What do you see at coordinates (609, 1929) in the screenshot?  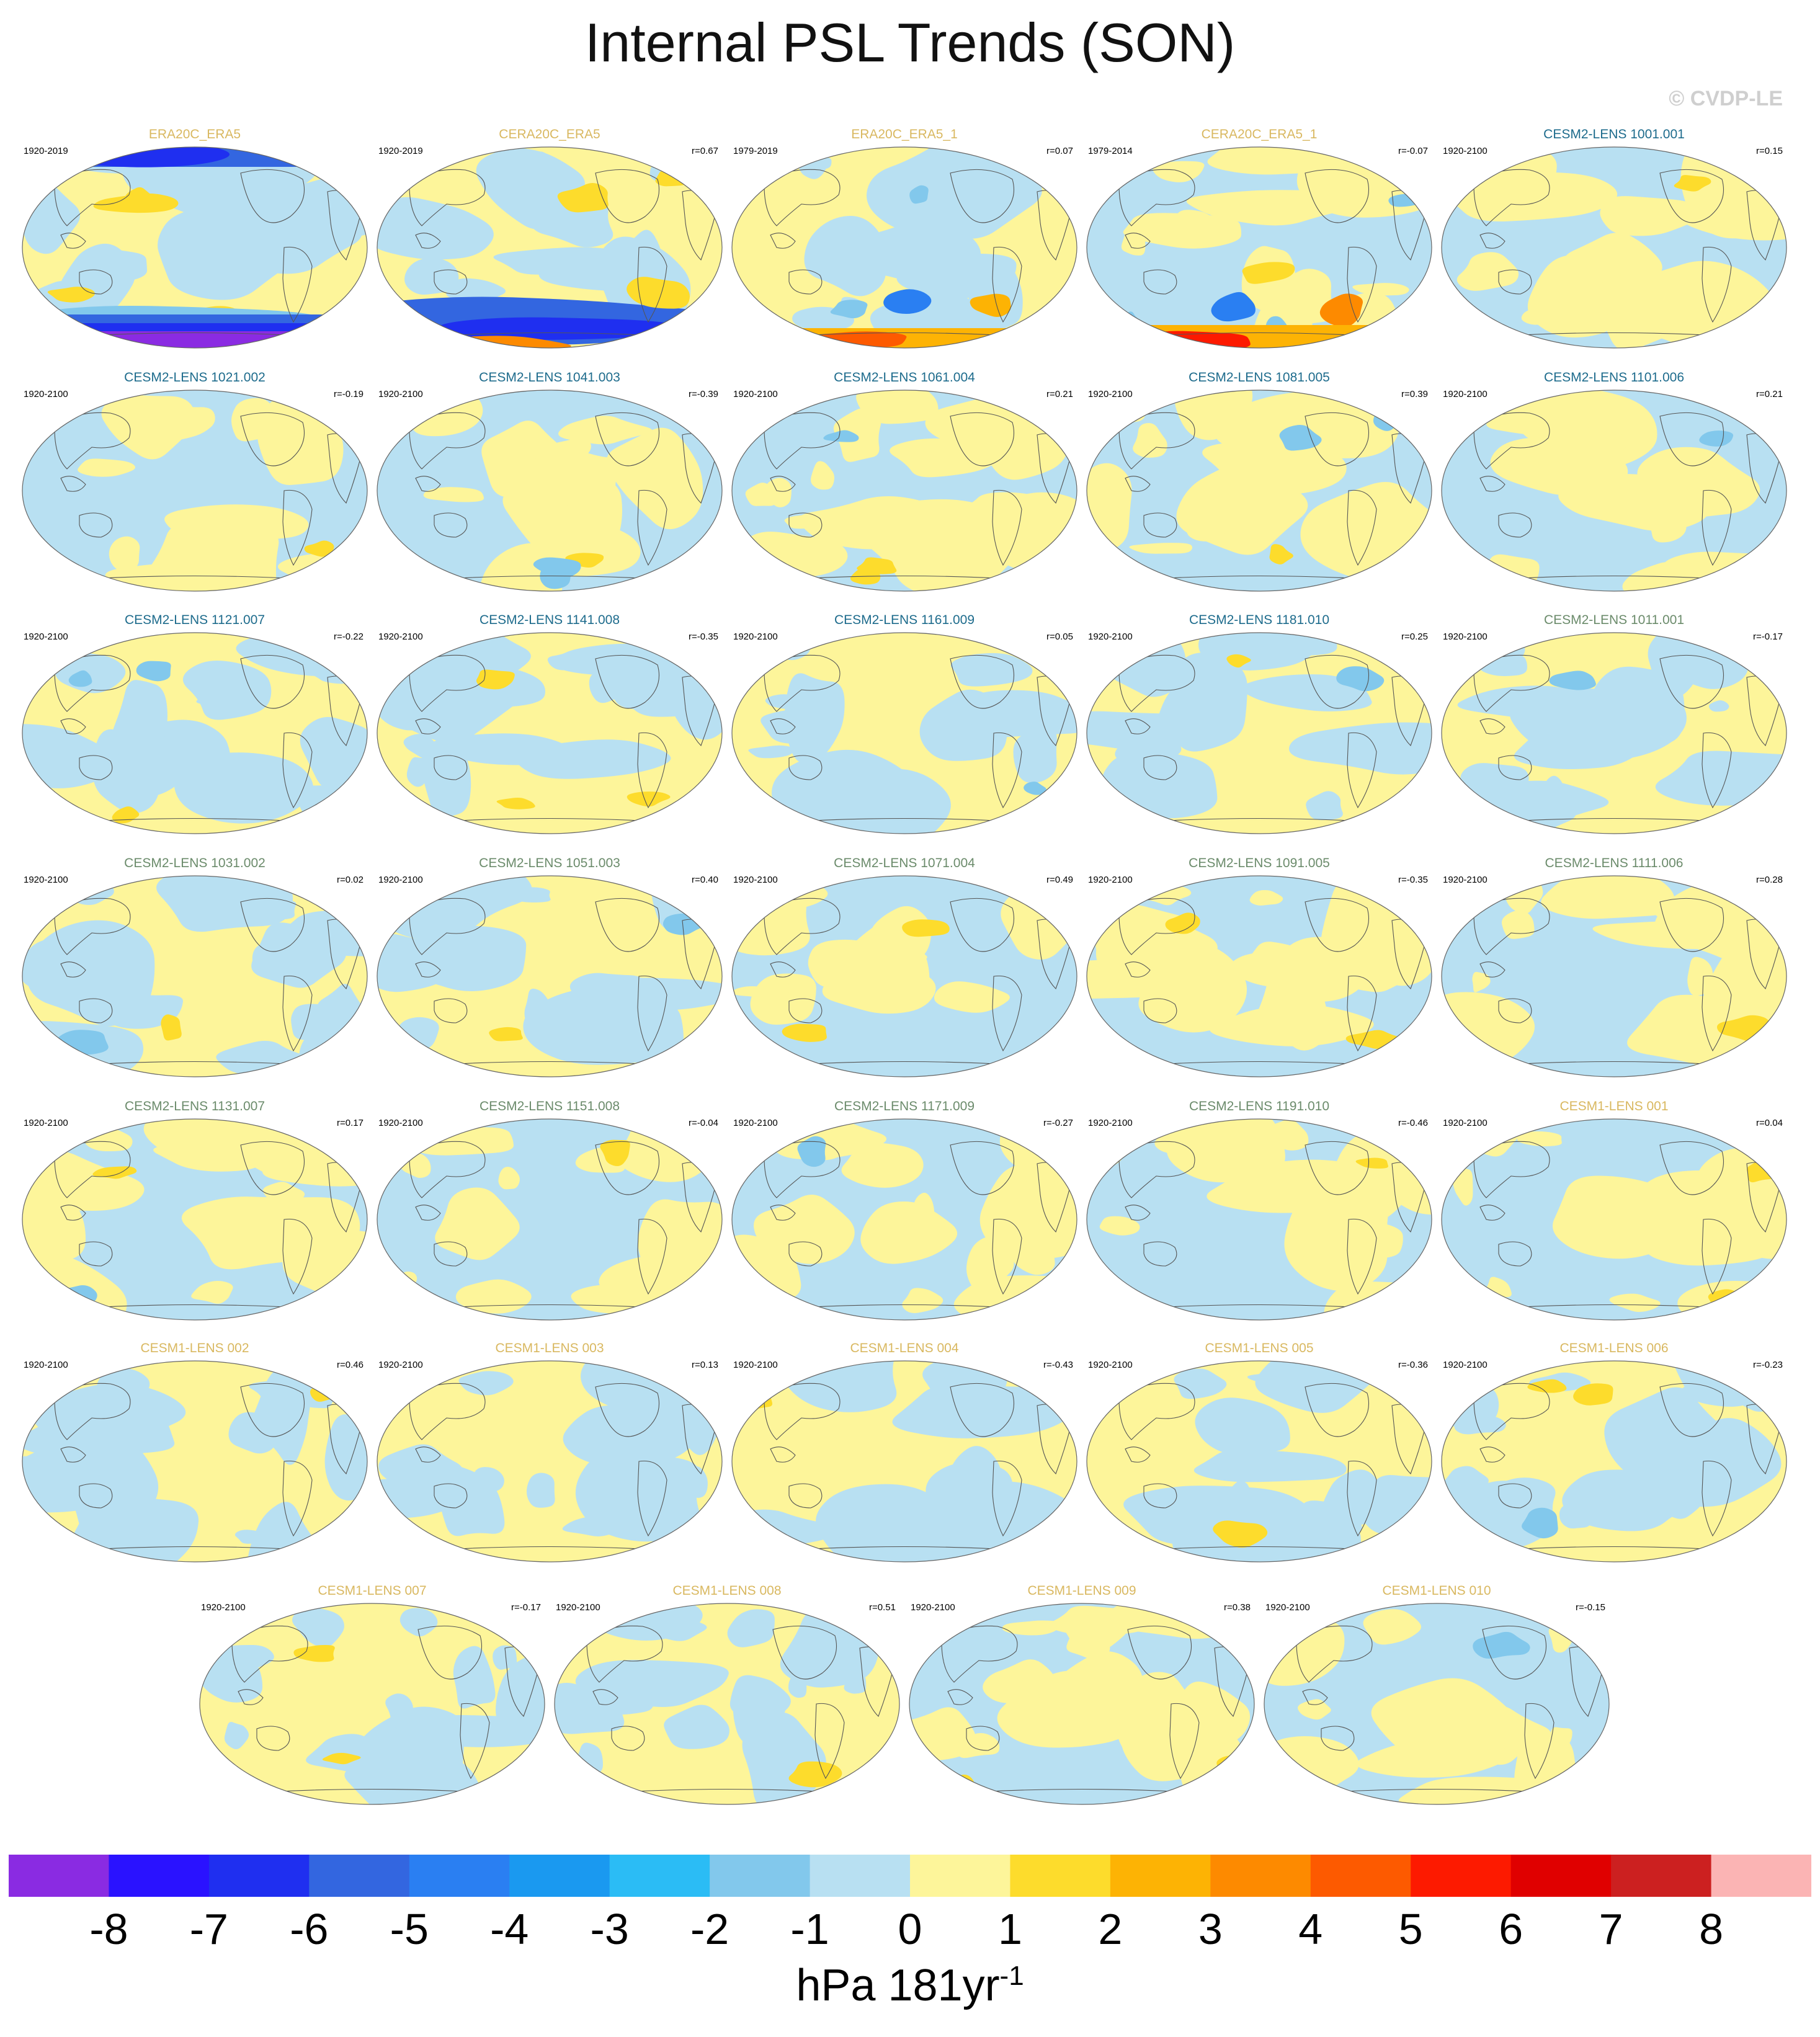 I see `colorbar-tick-label: -3` at bounding box center [609, 1929].